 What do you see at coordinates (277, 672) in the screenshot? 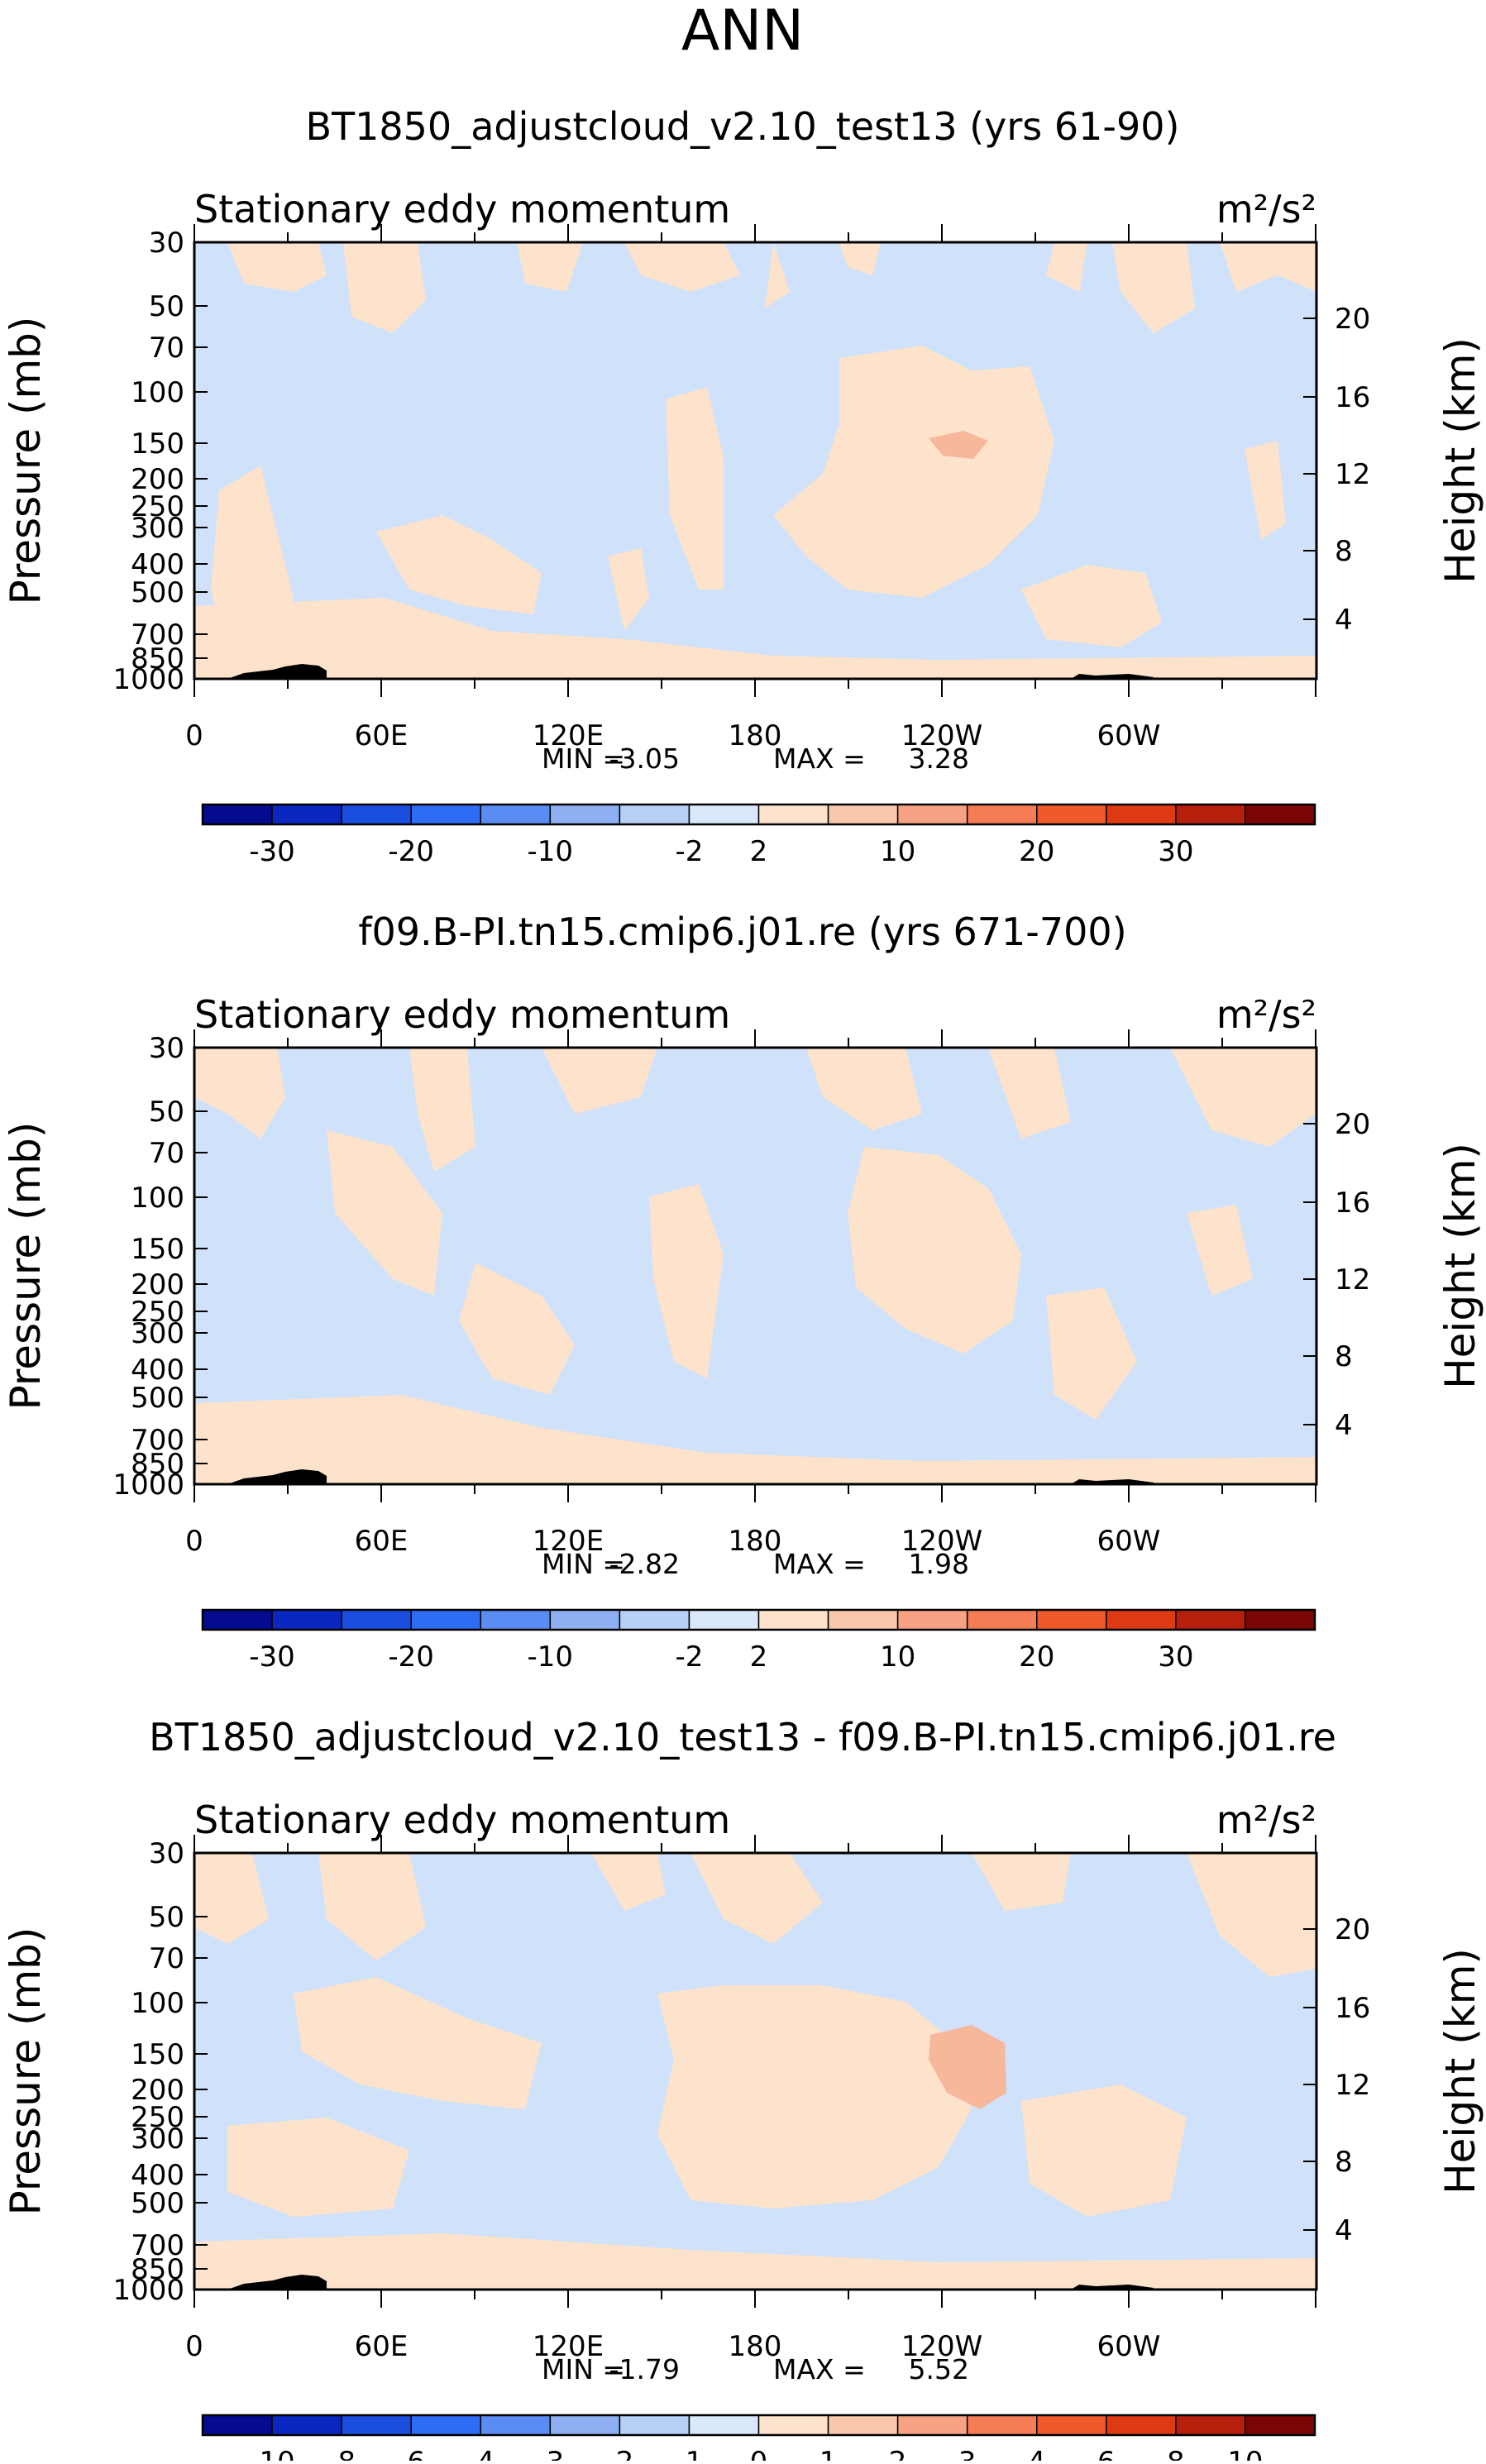
I see `terrain-mask` at bounding box center [277, 672].